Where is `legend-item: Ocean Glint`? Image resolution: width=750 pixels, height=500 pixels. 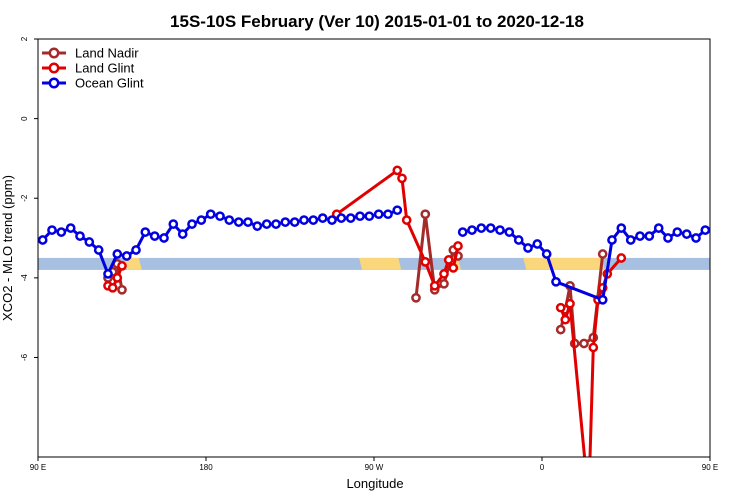
legend-item: Ocean Glint is located at coordinates (93, 83).